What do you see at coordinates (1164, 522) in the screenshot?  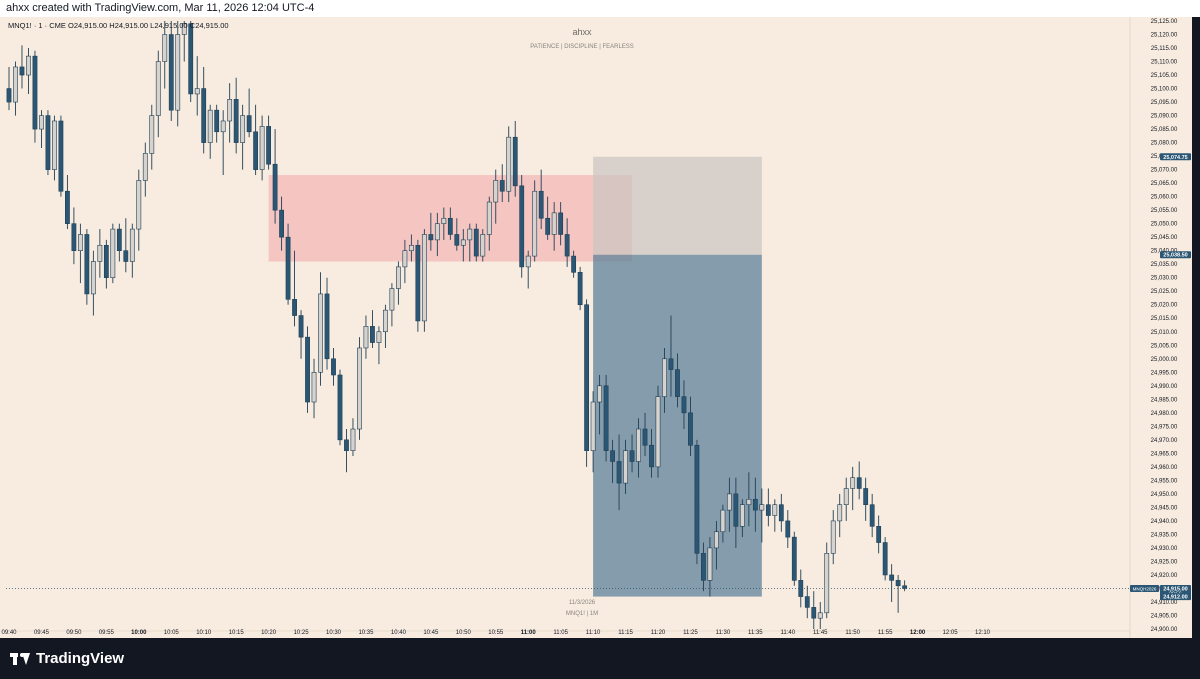 I see `price-tick-label: 24,940.00` at bounding box center [1164, 522].